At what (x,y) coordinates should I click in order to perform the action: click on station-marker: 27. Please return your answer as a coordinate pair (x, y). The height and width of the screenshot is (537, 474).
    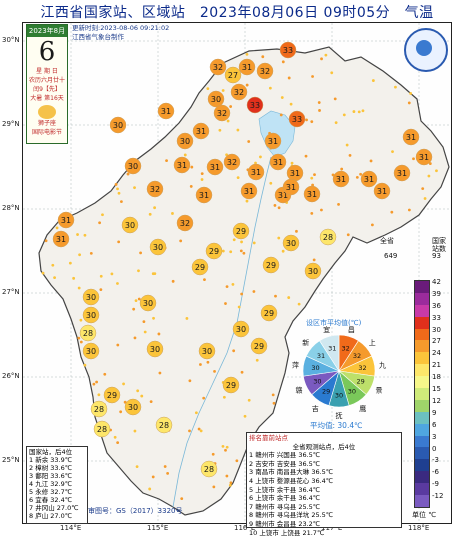
    Looking at the image, I should click on (233, 75).